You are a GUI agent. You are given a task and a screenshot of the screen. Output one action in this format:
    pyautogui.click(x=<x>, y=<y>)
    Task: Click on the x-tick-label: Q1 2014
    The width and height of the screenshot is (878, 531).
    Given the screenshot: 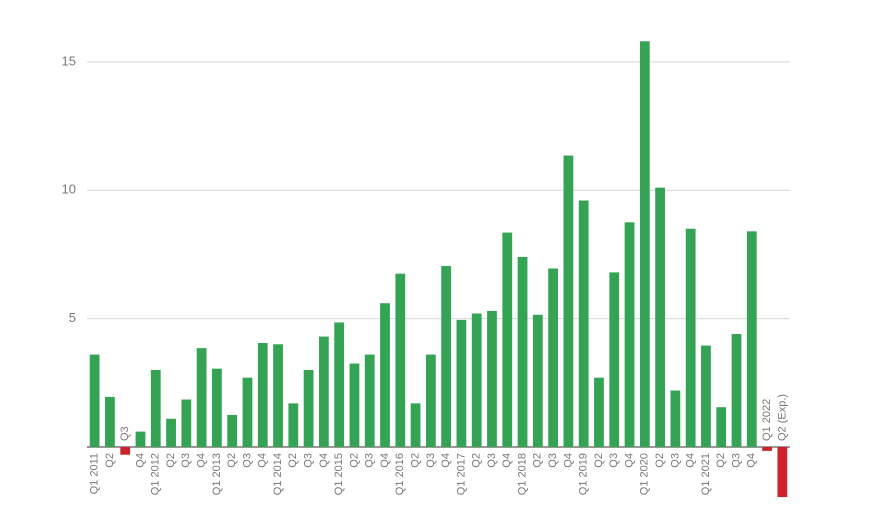 What is the action you would take?
    pyautogui.click(x=278, y=474)
    